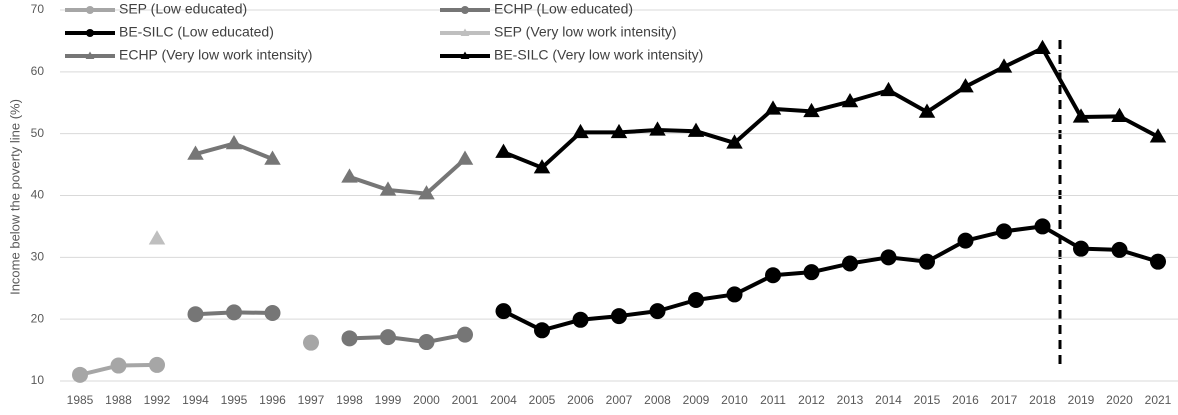  I want to click on y-tick-label: 70, so click(38, 9).